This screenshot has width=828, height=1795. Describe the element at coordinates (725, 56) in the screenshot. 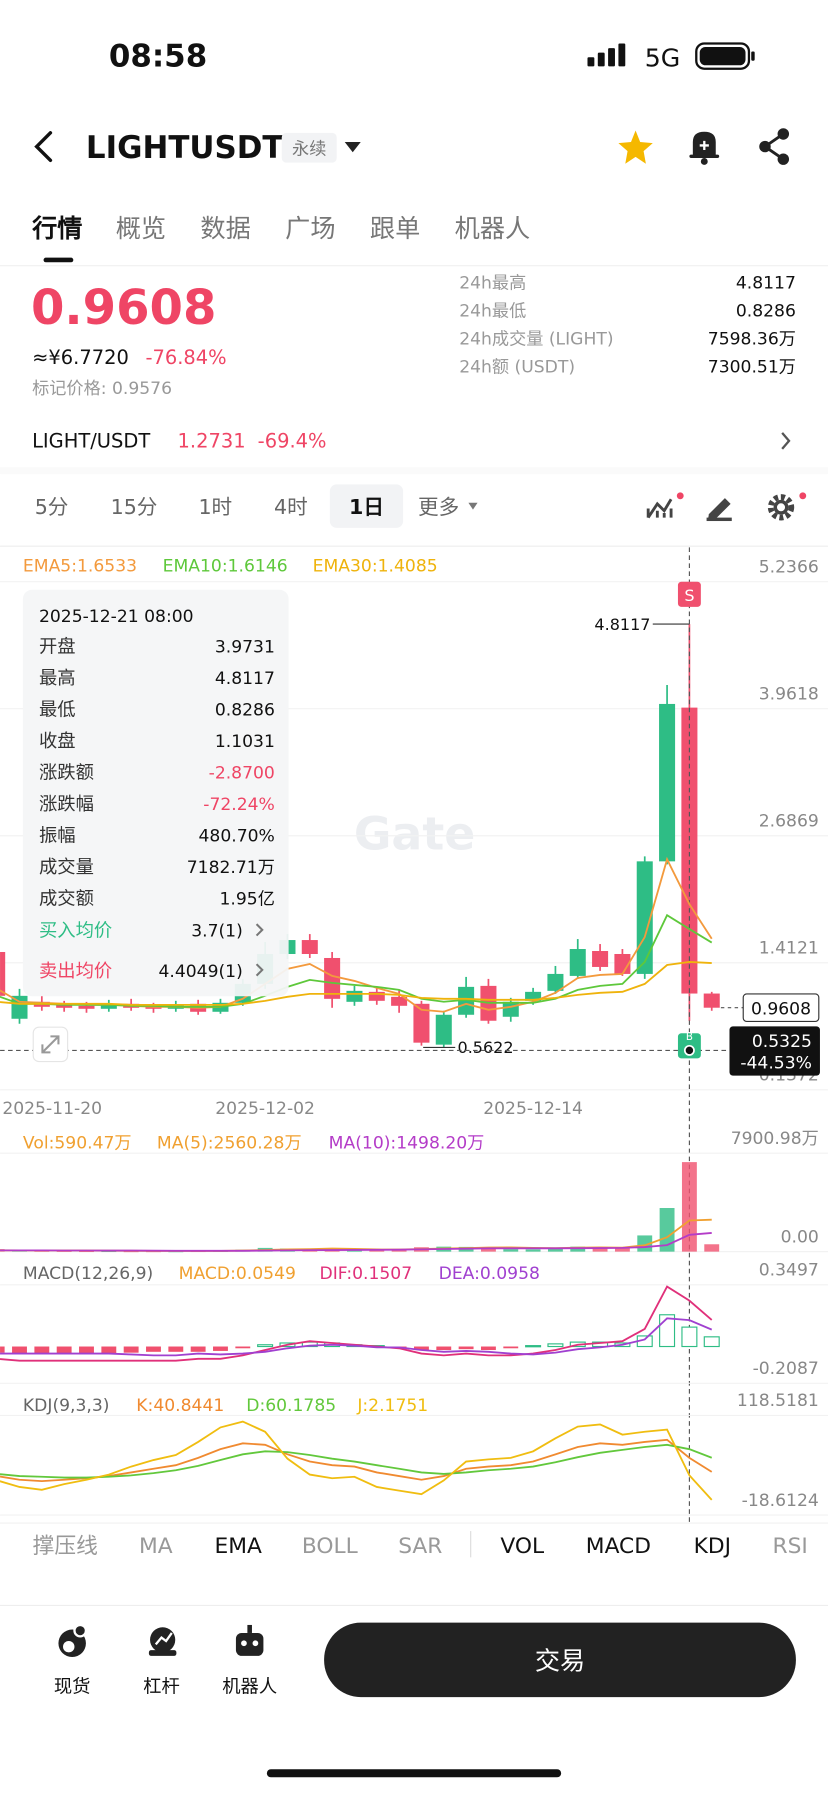

I see `battery-icon` at that location.